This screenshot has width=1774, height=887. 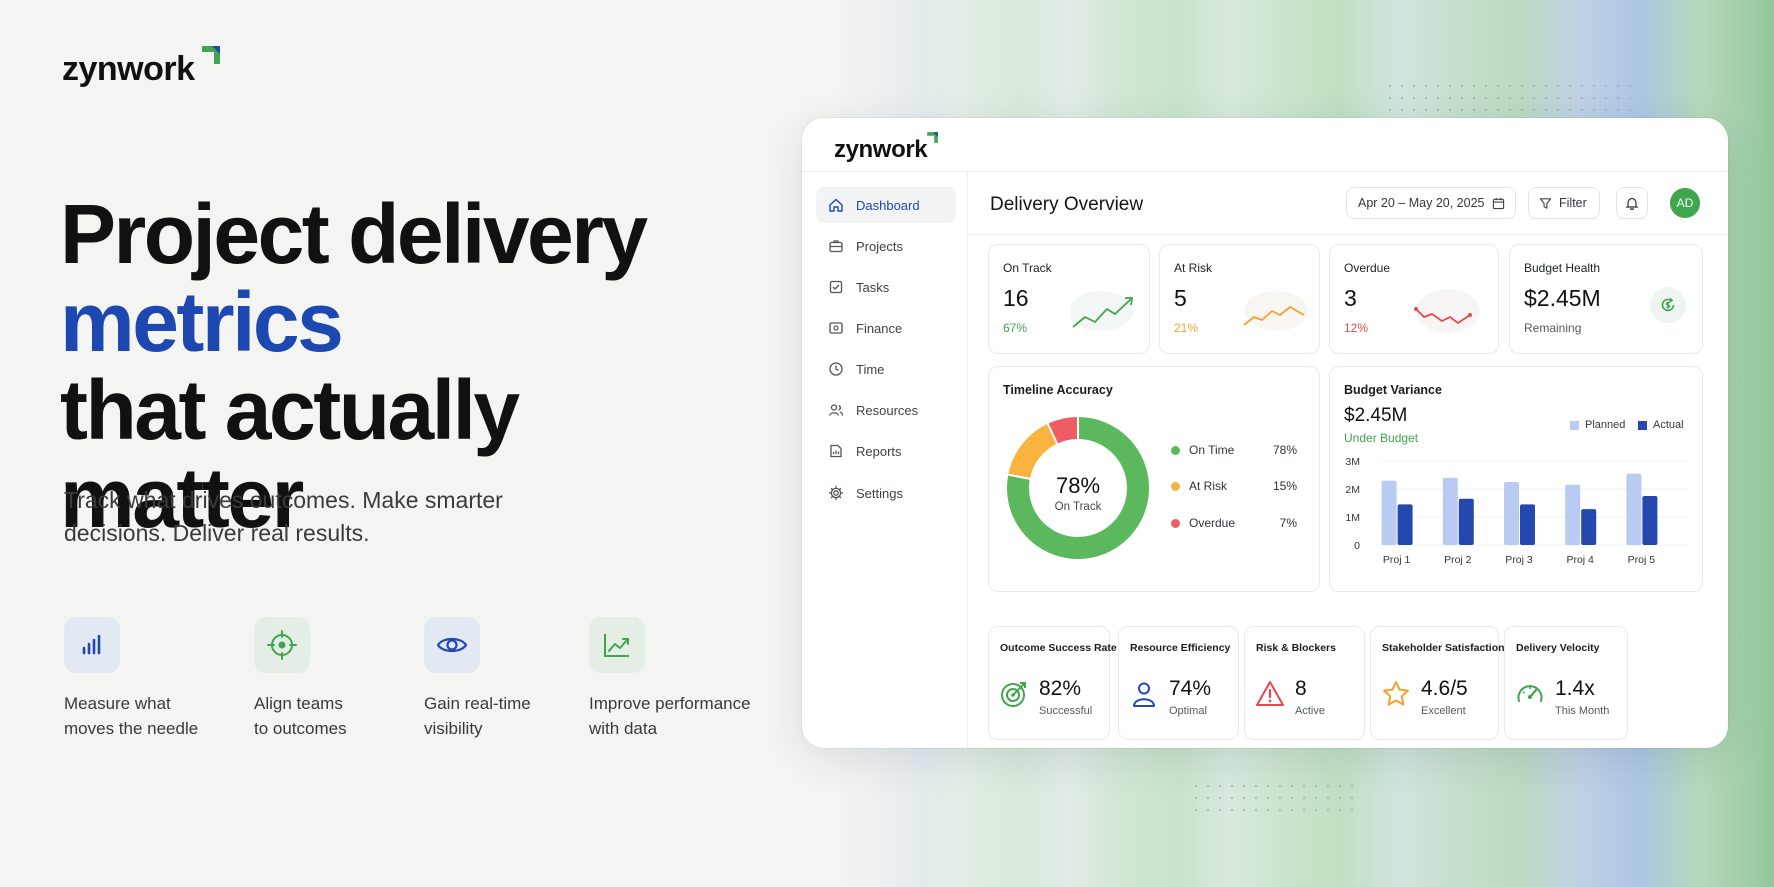 I want to click on metric-card-stakeholder: Stakeholder Satisfaction 4.6/5 Excellent, so click(x=1437, y=683).